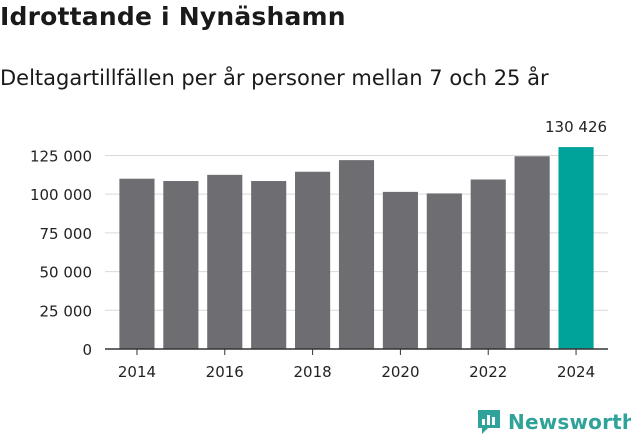  Describe the element at coordinates (313, 260) in the screenshot. I see `bar-2018` at that location.